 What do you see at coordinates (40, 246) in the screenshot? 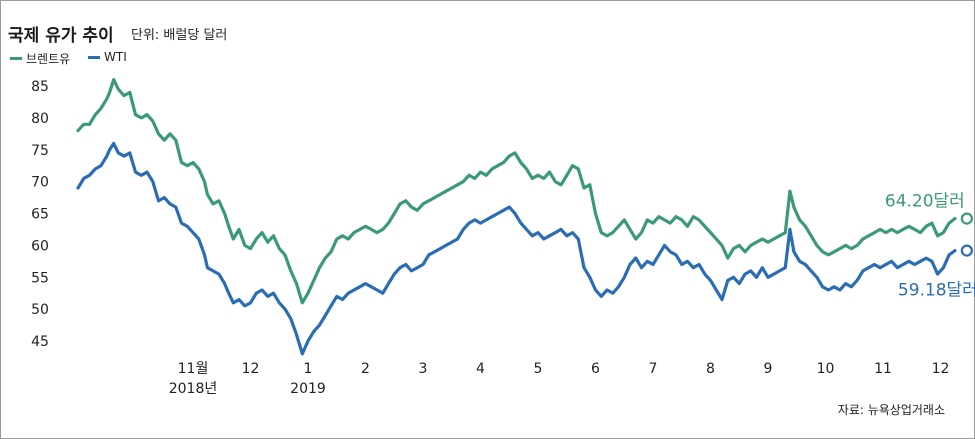
I see `y-tick-label: 60` at bounding box center [40, 246].